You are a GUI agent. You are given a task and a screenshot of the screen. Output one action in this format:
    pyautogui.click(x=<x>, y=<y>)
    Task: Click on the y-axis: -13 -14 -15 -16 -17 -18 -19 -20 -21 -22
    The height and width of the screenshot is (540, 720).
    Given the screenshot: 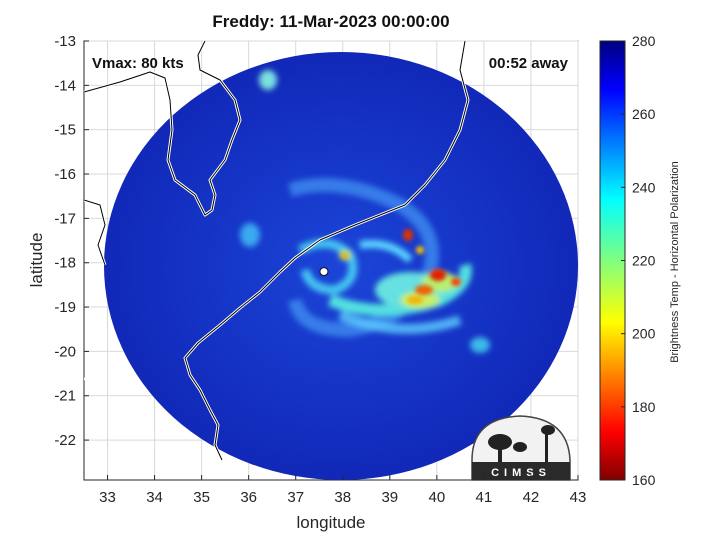 What is the action you would take?
    pyautogui.click(x=71, y=241)
    